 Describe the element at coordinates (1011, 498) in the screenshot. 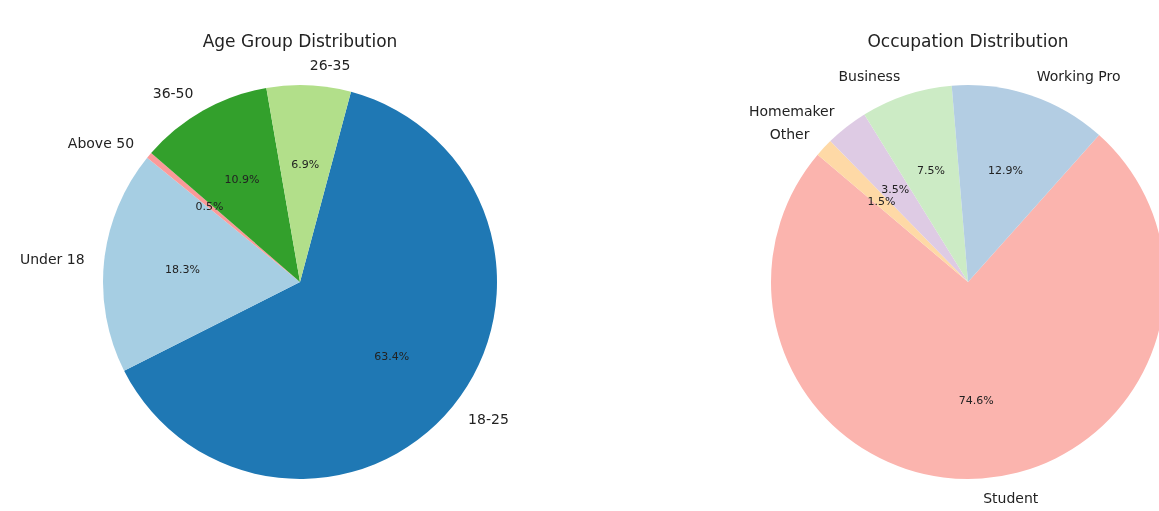

I see `slice-label: Student` at that location.